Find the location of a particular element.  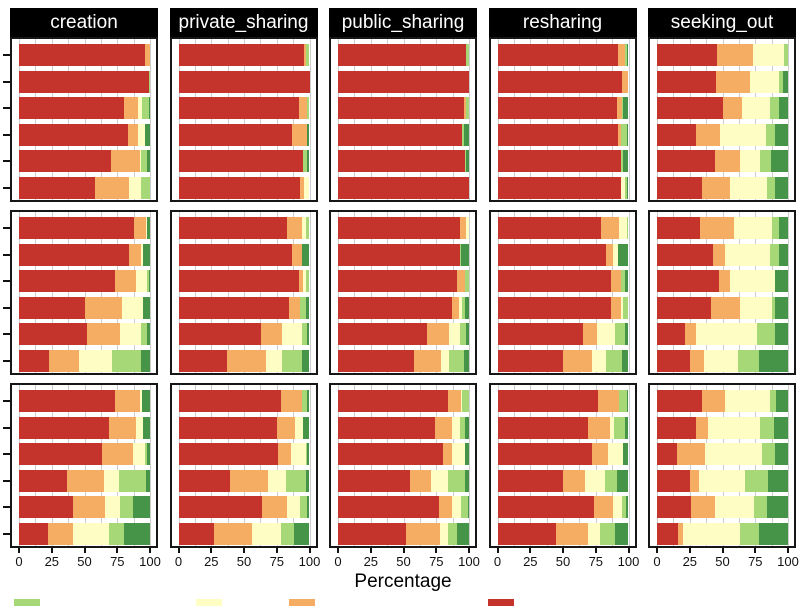

facet-strip-label: creation is located at coordinates (84, 22).